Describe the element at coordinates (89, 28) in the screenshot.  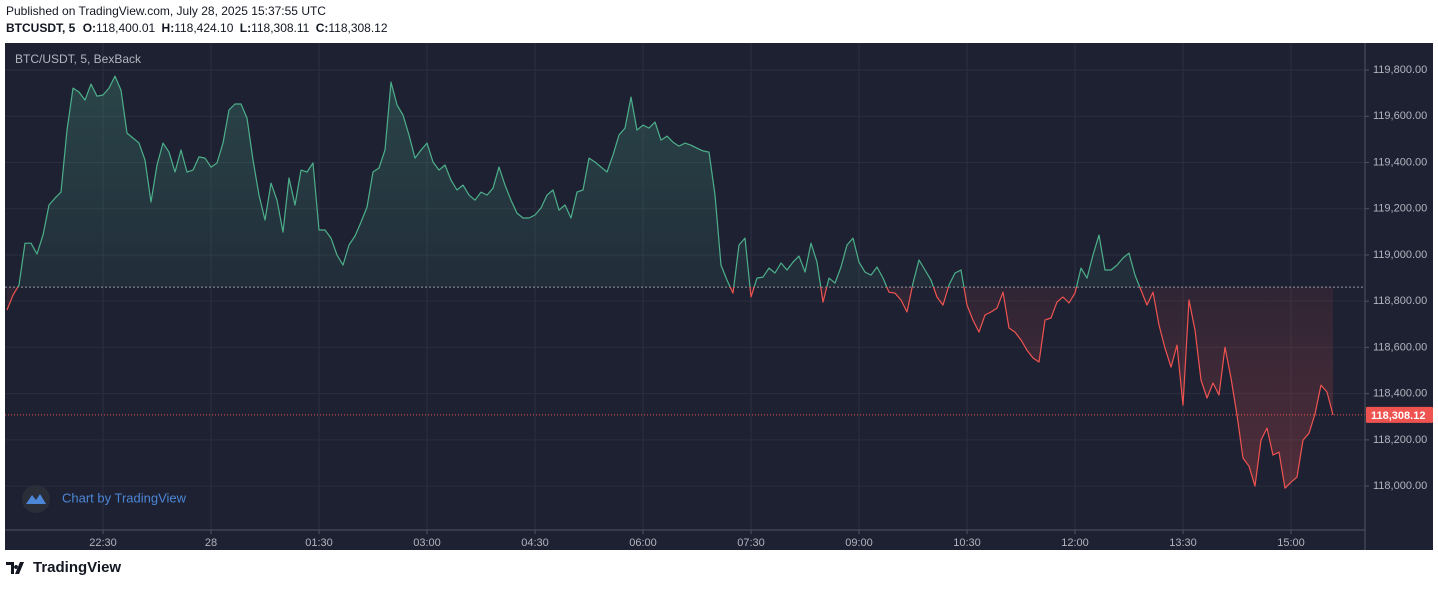
I see `ohlc-label: O:` at that location.